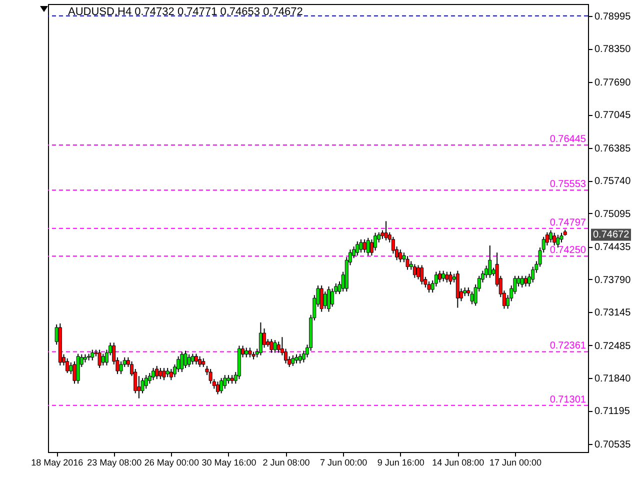 Image resolution: width=640 pixels, height=480 pixels. What do you see at coordinates (568, 400) in the screenshot?
I see `ref-line-label: 0.71301` at bounding box center [568, 400].